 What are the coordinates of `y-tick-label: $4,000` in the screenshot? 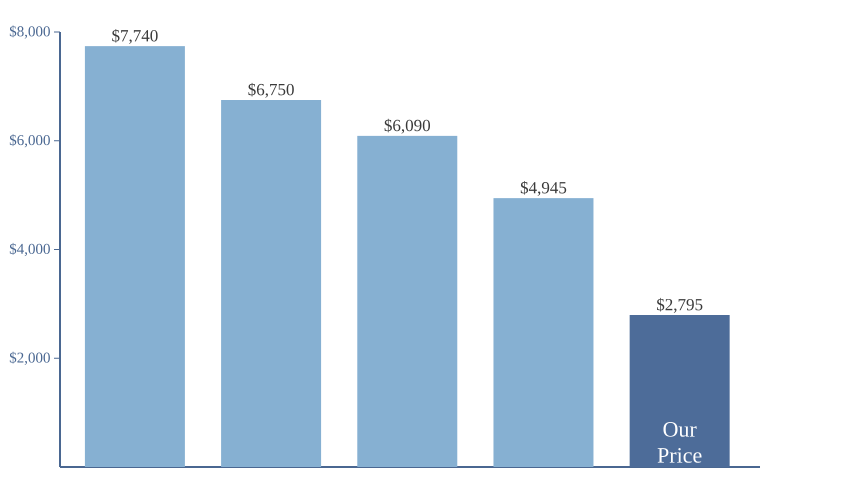 It's located at (30, 249).